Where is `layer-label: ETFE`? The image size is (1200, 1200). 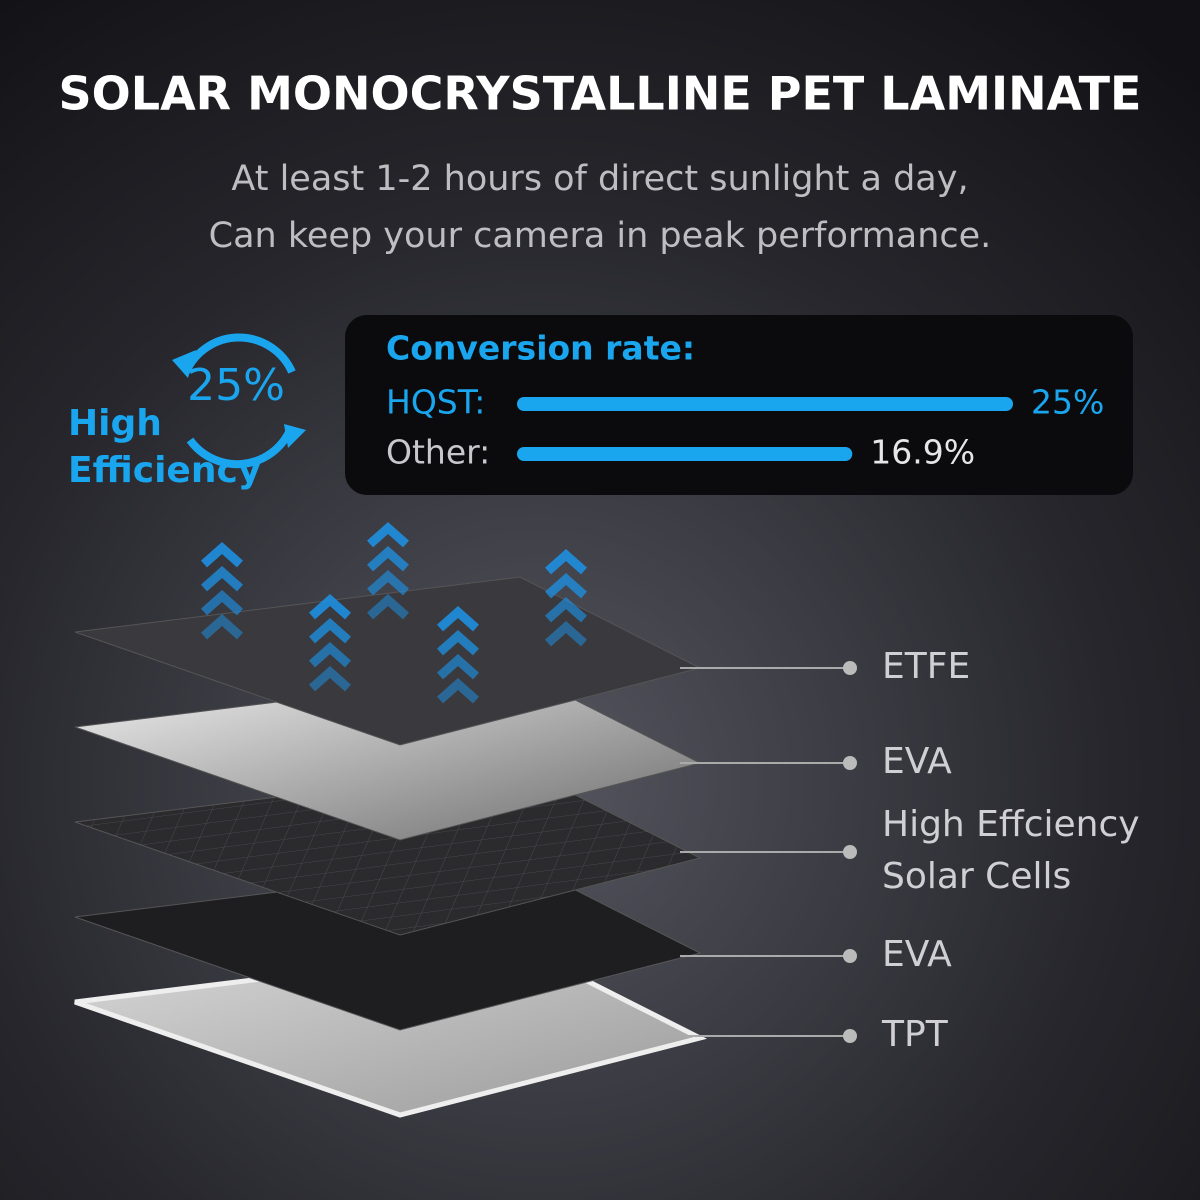
layer-label: ETFE is located at coordinates (926, 666).